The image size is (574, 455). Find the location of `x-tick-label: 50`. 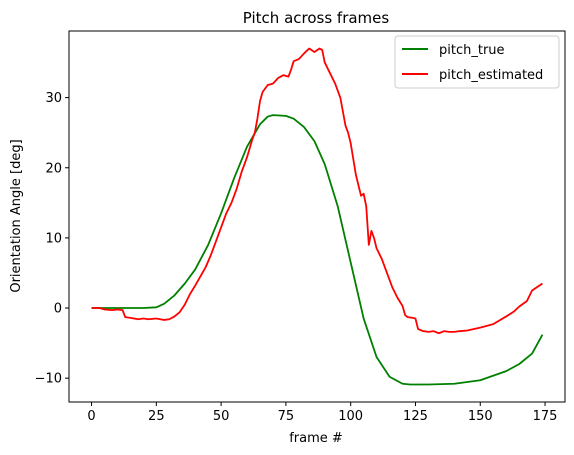

x-tick-label: 50 is located at coordinates (221, 416).